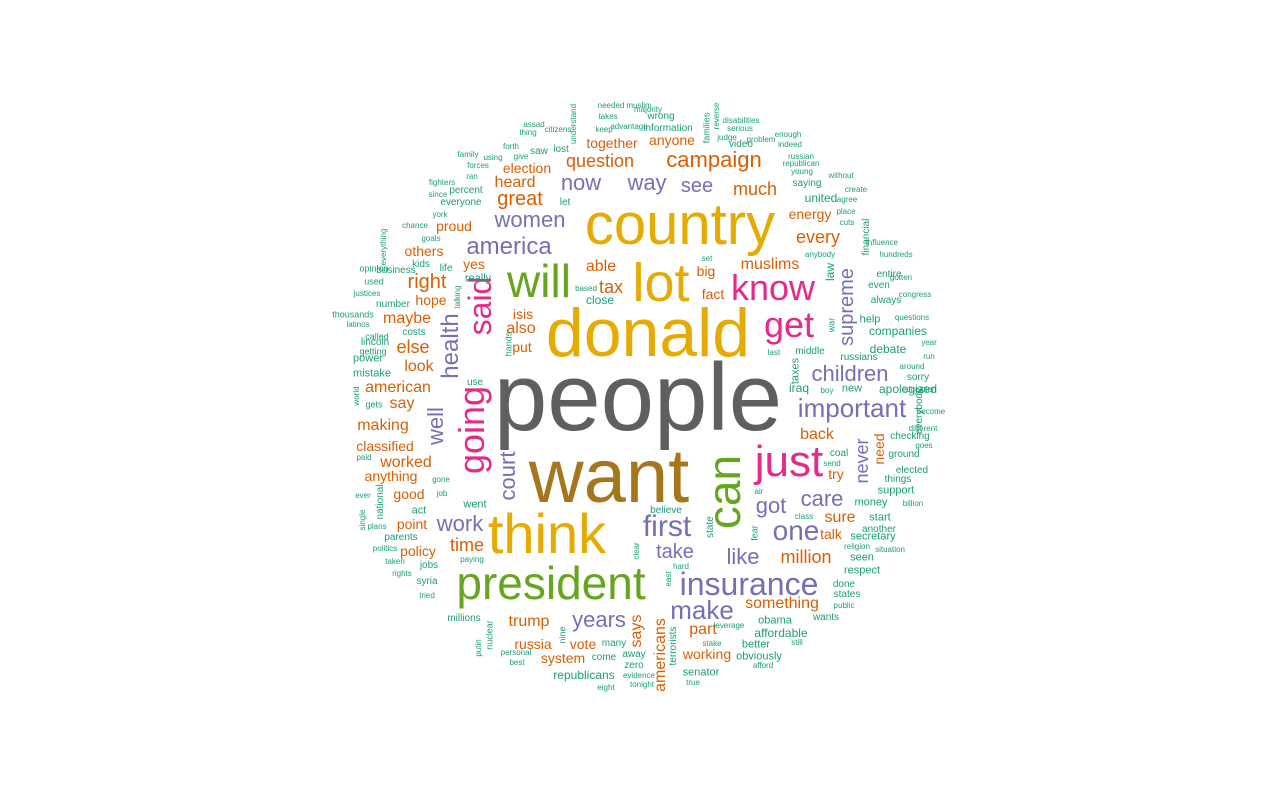 This screenshot has height=800, width=1280. What do you see at coordinates (539, 281) in the screenshot?
I see `word-will: will` at bounding box center [539, 281].